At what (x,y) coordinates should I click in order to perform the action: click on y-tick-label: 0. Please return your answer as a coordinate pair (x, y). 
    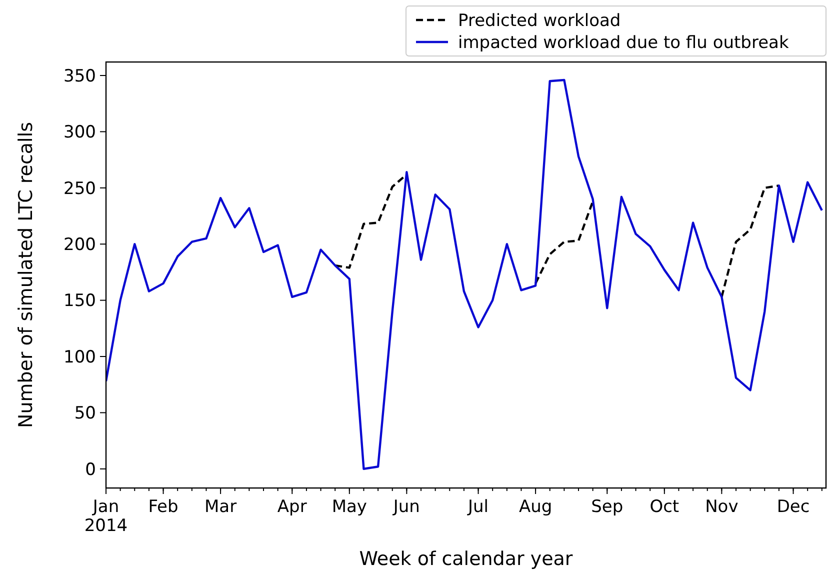
    Looking at the image, I should click on (90, 470).